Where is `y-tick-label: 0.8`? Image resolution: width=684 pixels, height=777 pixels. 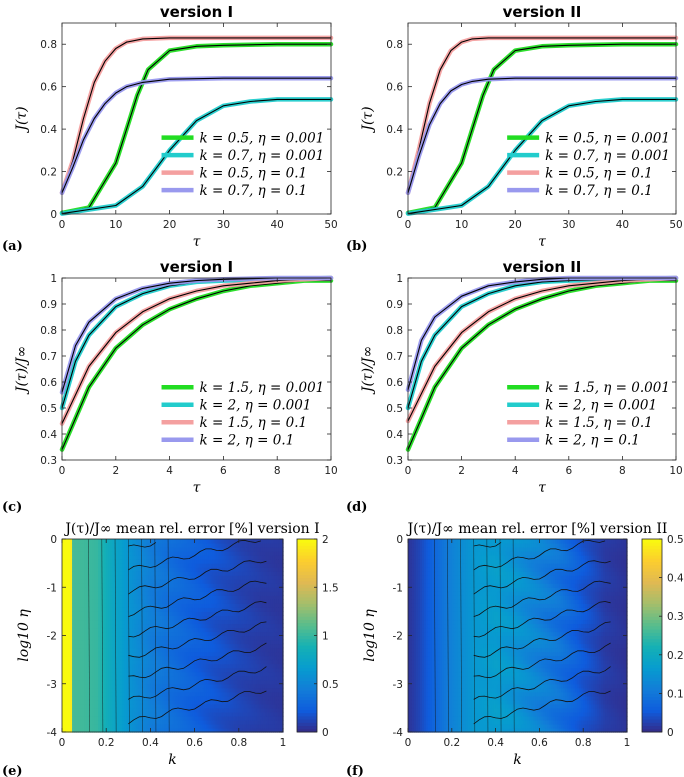
y-tick-label: 0.8 is located at coordinates (48, 45).